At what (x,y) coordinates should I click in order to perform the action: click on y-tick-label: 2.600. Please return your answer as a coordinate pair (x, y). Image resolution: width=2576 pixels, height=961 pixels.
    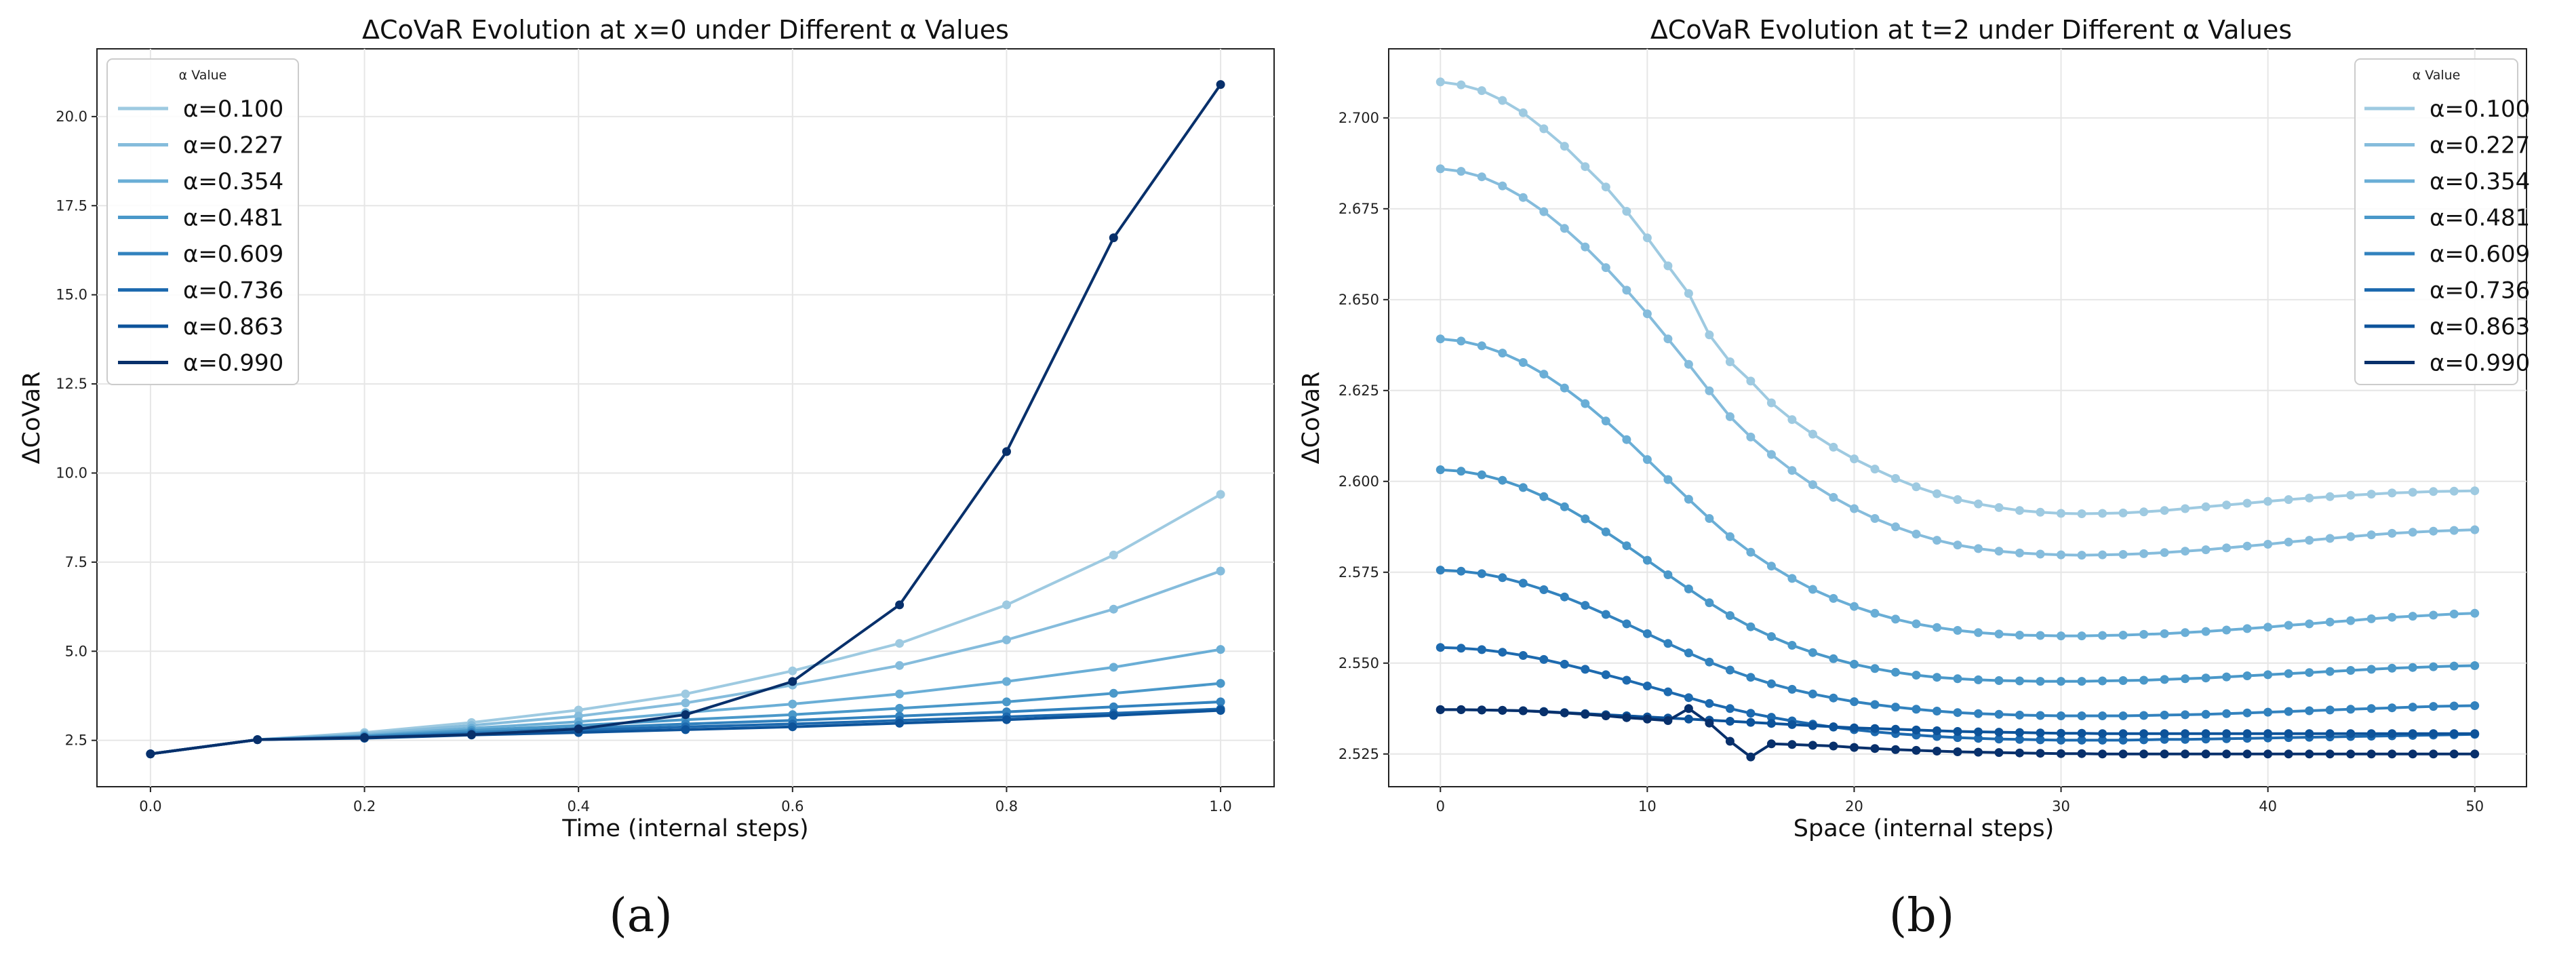
    Looking at the image, I should click on (1359, 481).